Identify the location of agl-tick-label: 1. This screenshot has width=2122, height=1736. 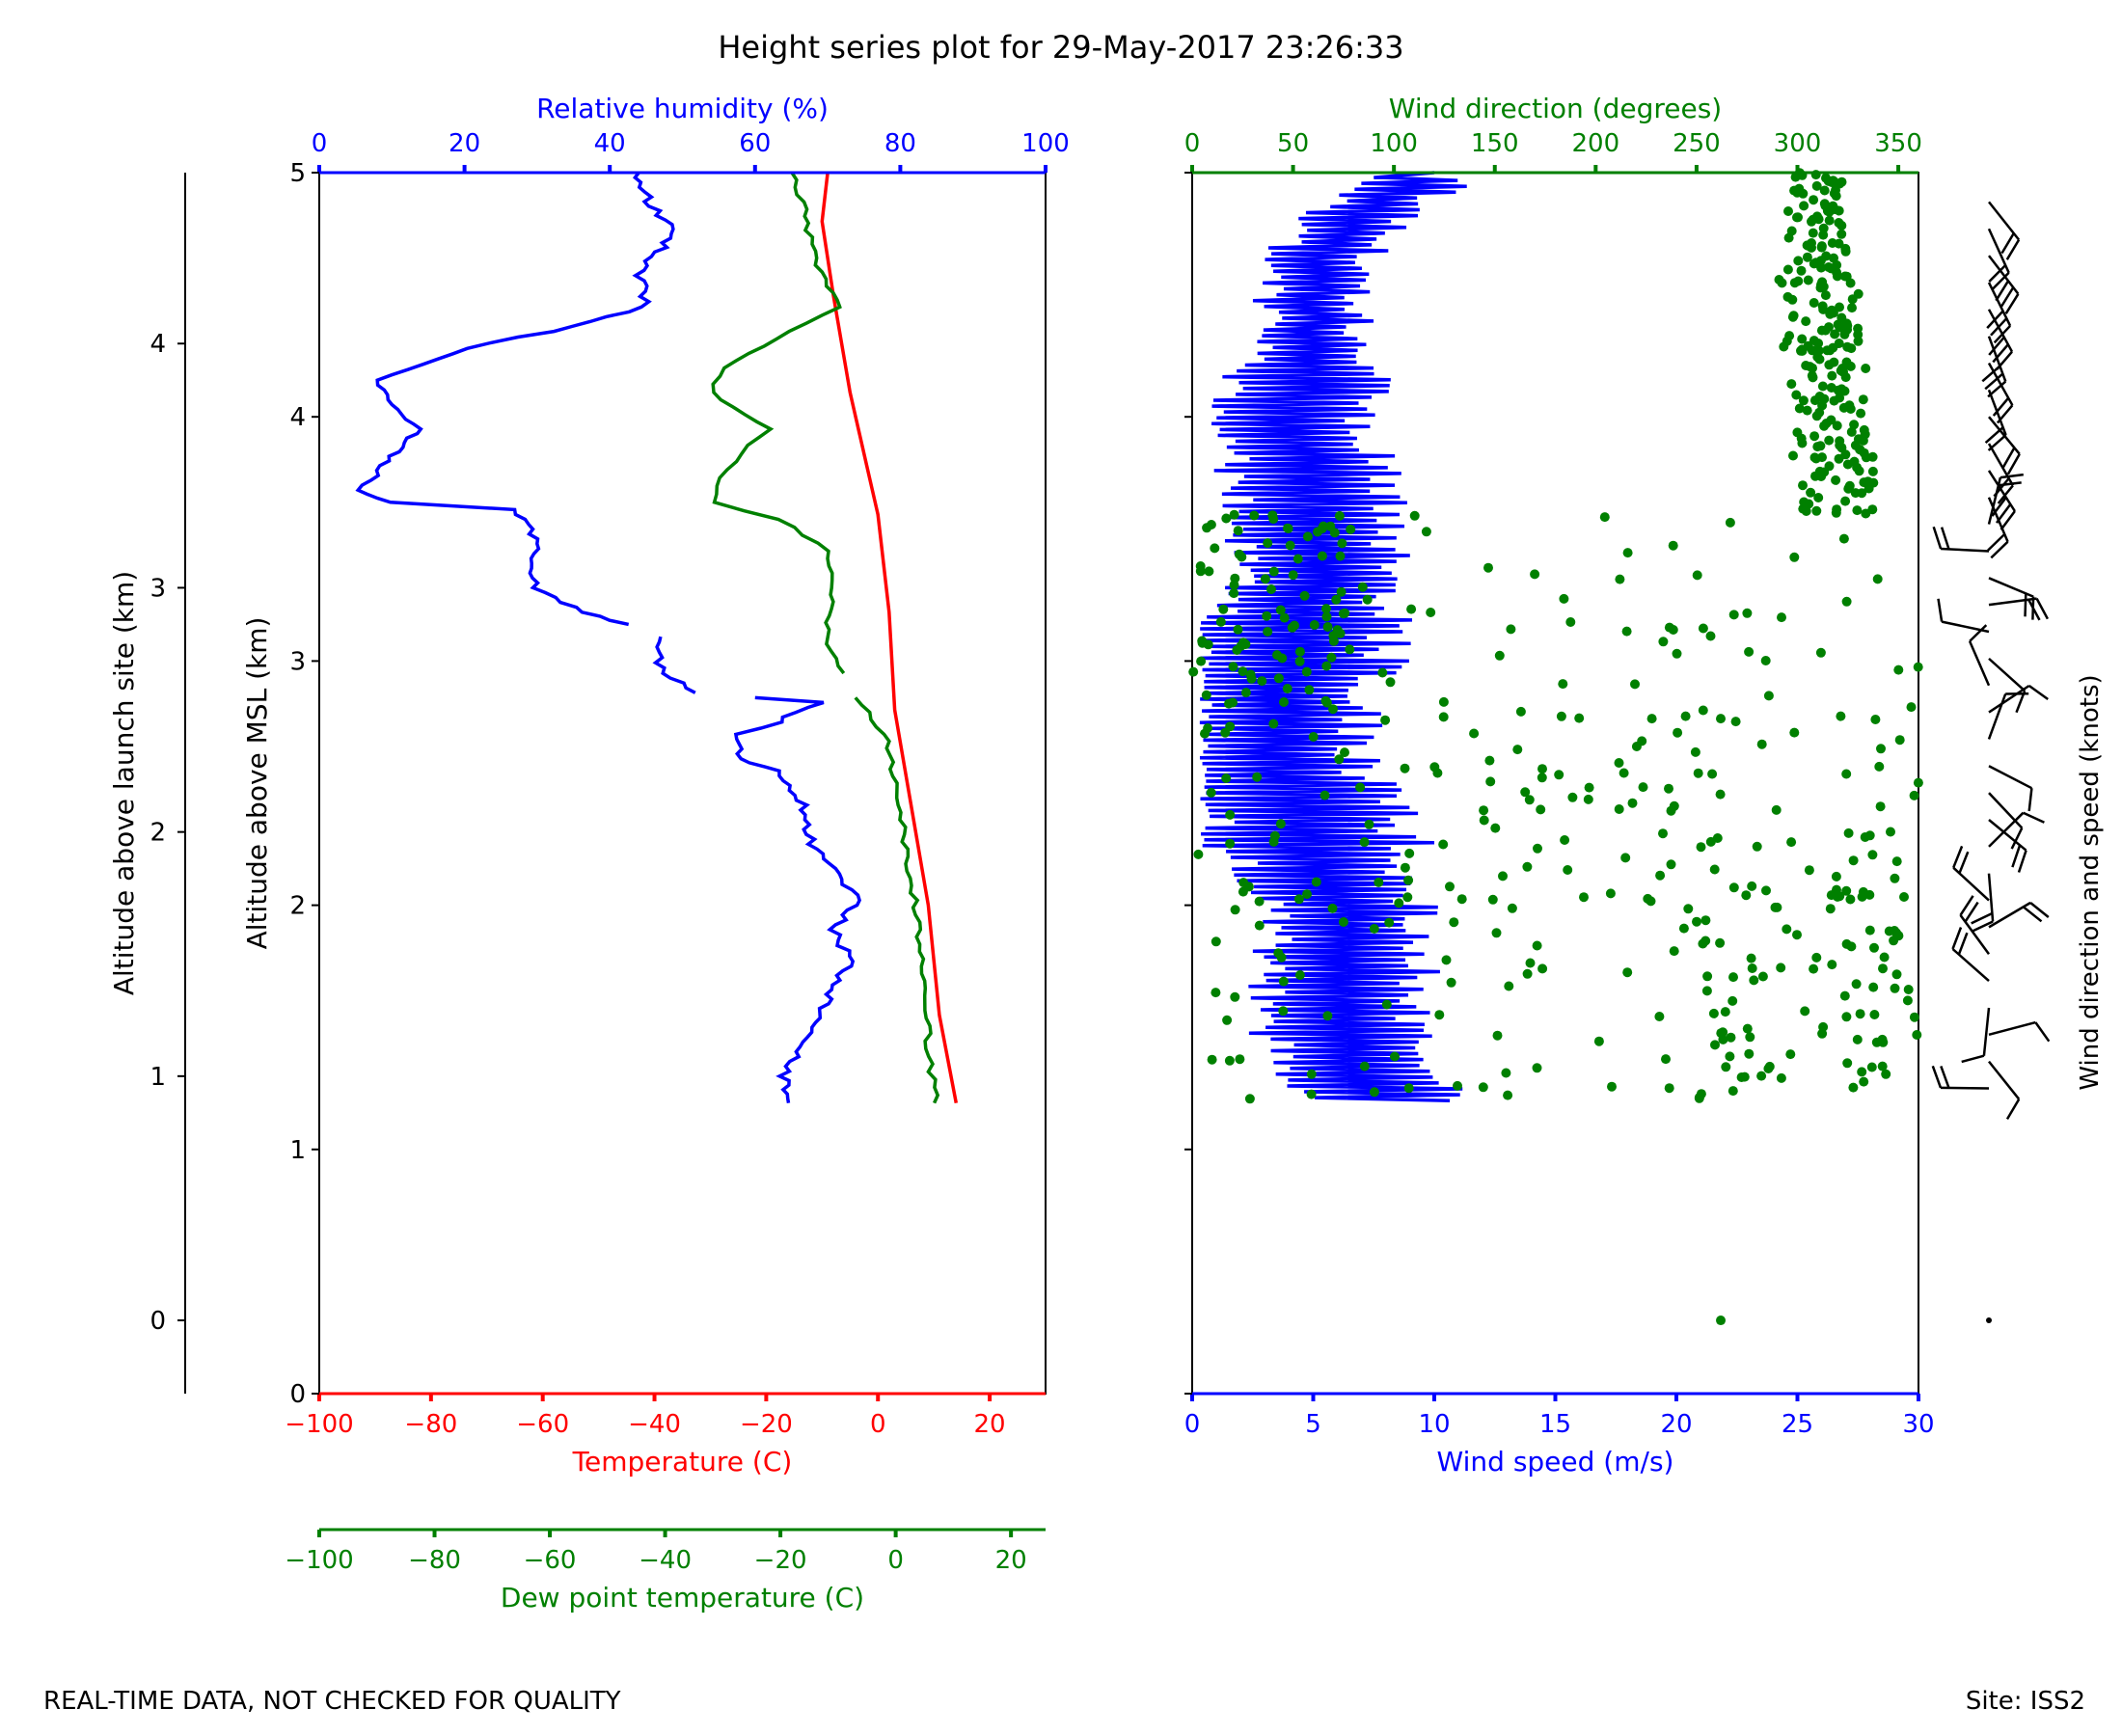
(158, 1077).